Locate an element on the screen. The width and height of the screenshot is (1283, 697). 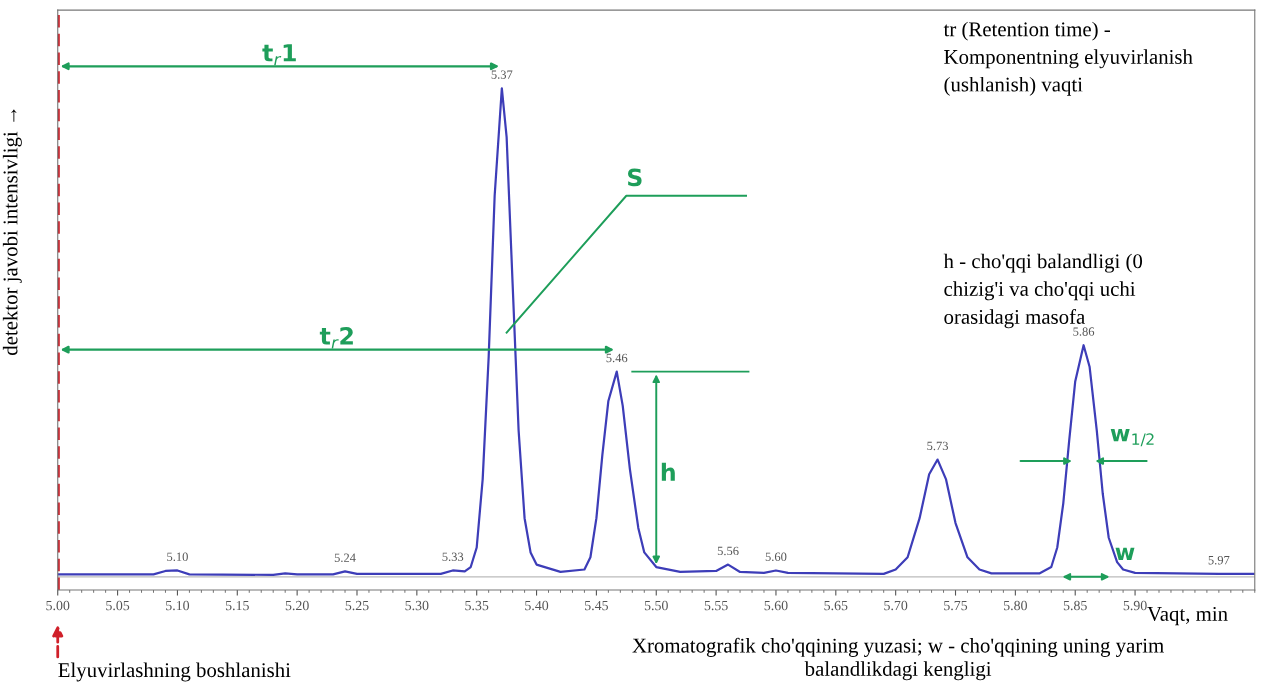
annotation: 5.60 is located at coordinates (776, 557).